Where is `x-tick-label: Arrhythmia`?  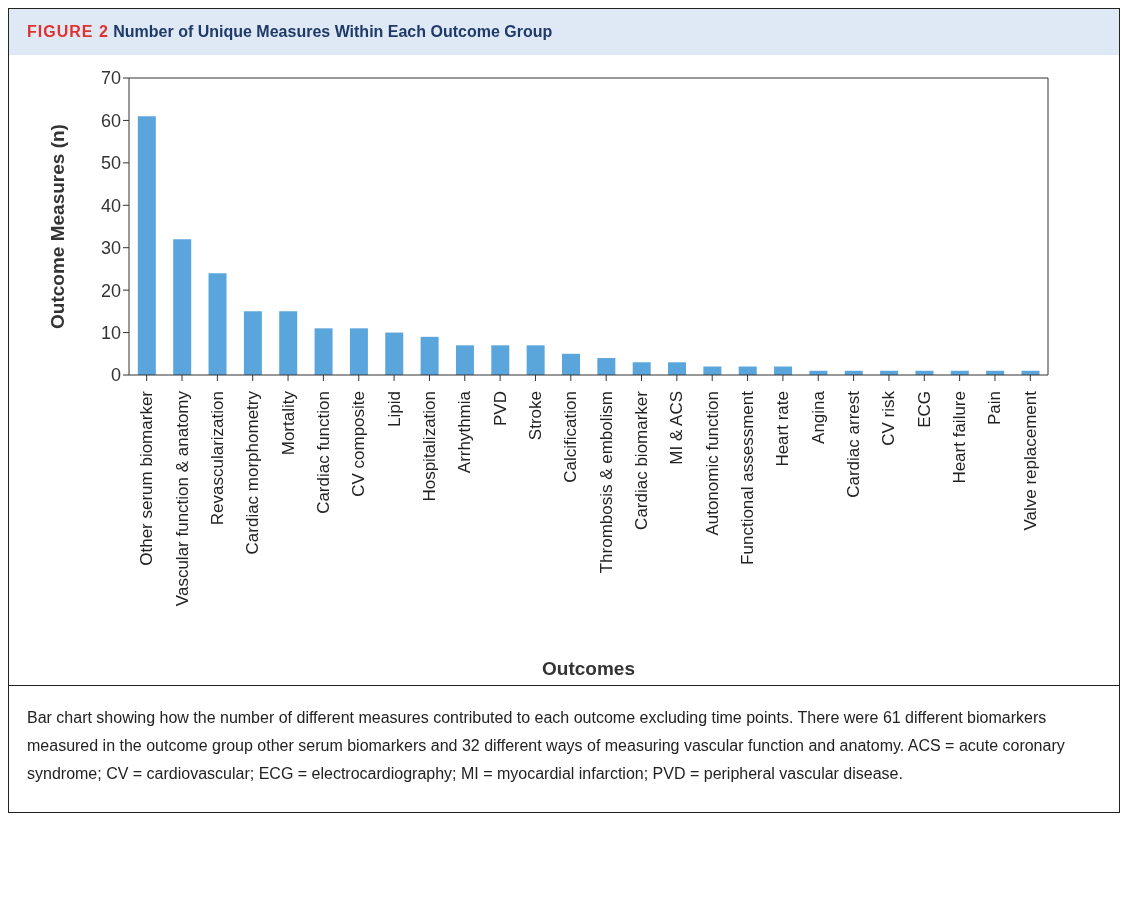
x-tick-label: Arrhythmia is located at coordinates (465, 432).